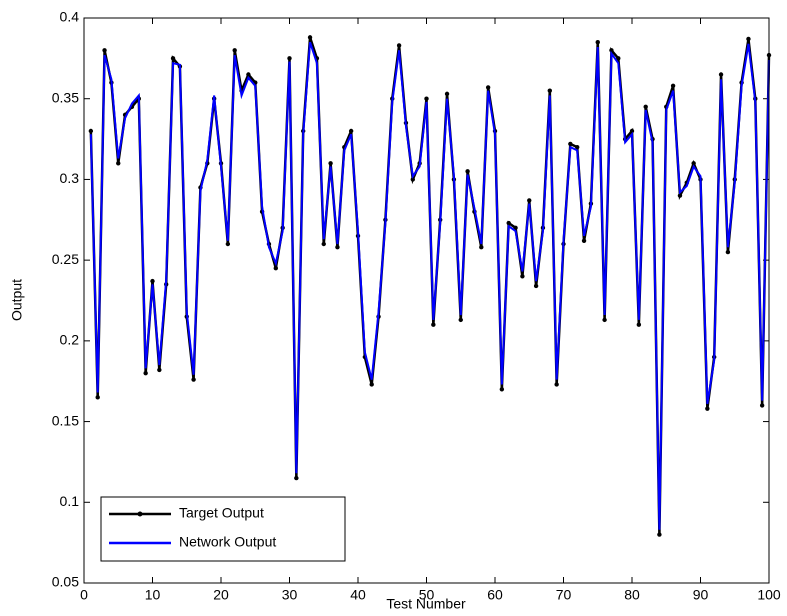  Describe the element at coordinates (427, 595) in the screenshot. I see `x-tick-label: 50` at that location.